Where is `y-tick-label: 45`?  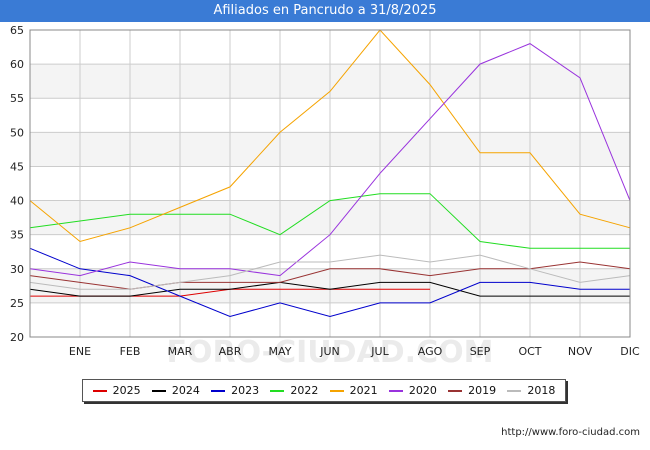 y-tick-label: 45 is located at coordinates (17, 166).